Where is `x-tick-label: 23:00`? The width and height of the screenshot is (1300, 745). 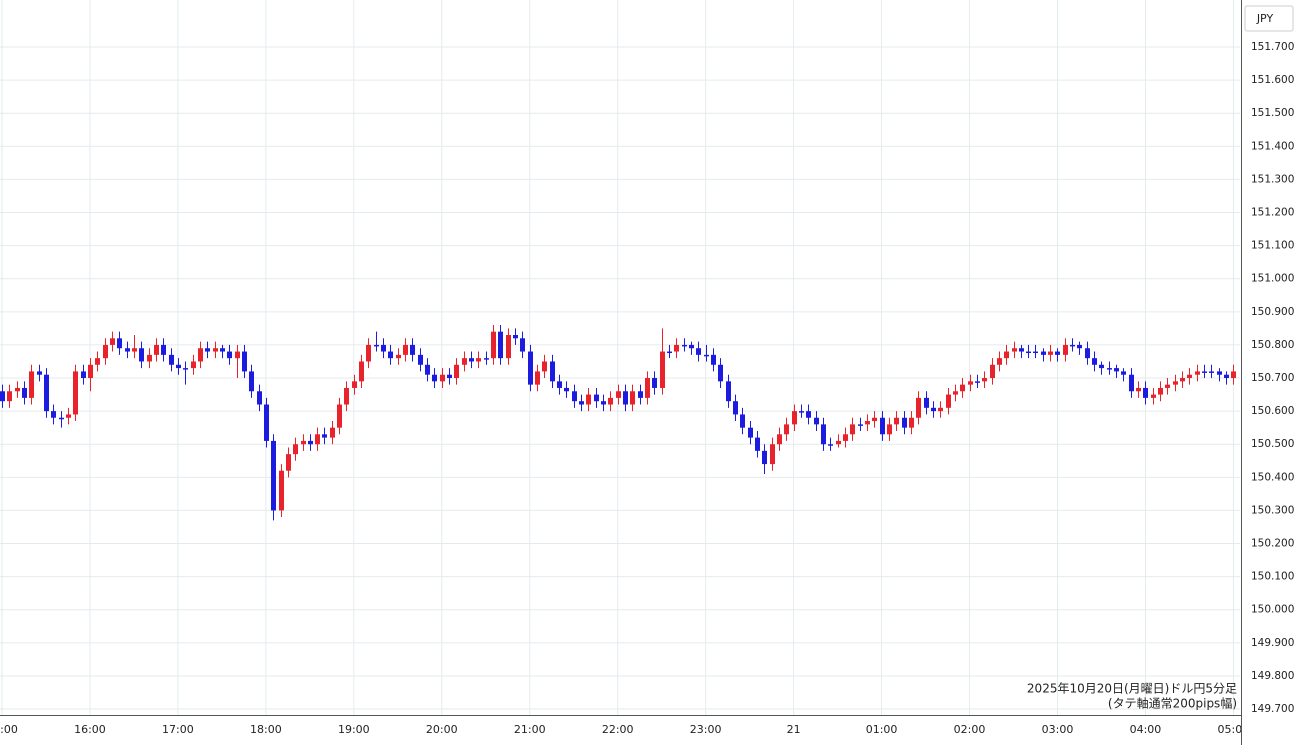
x-tick-label: 23:00 is located at coordinates (706, 729).